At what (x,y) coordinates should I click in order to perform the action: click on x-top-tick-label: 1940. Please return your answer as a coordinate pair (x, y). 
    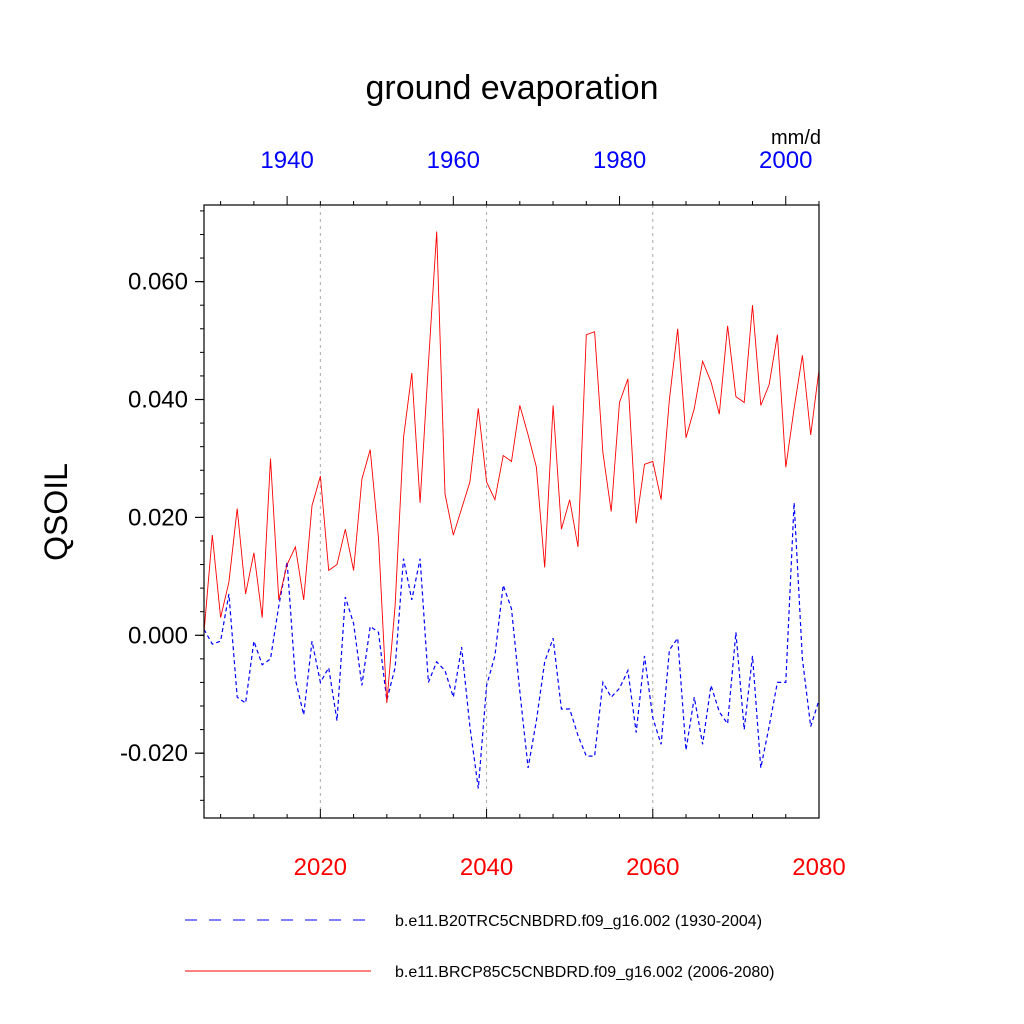
    Looking at the image, I should click on (286, 160).